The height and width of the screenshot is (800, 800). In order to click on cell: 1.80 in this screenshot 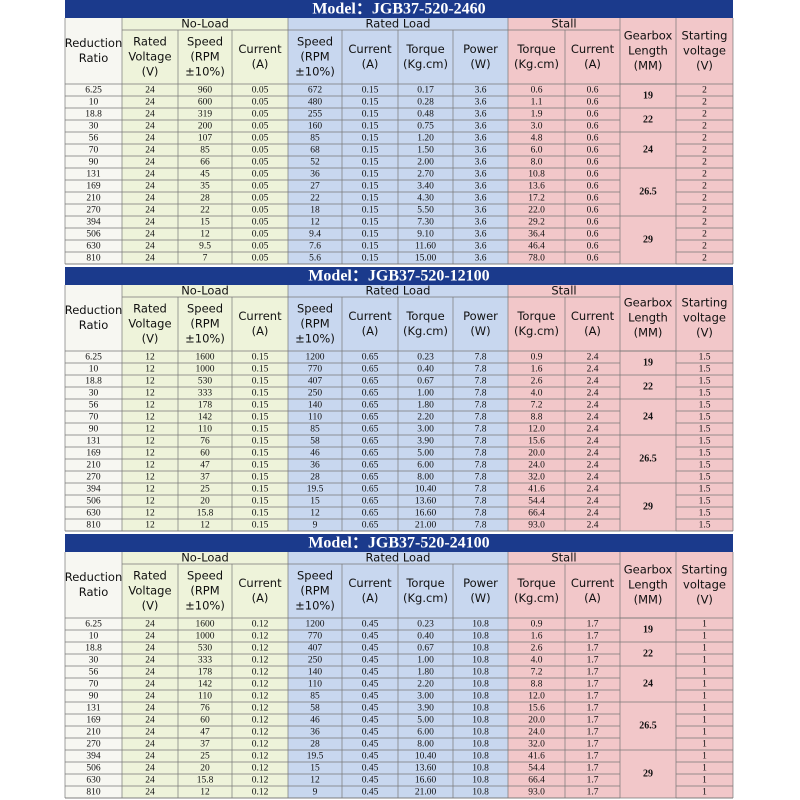, I will do `click(425, 673)`.